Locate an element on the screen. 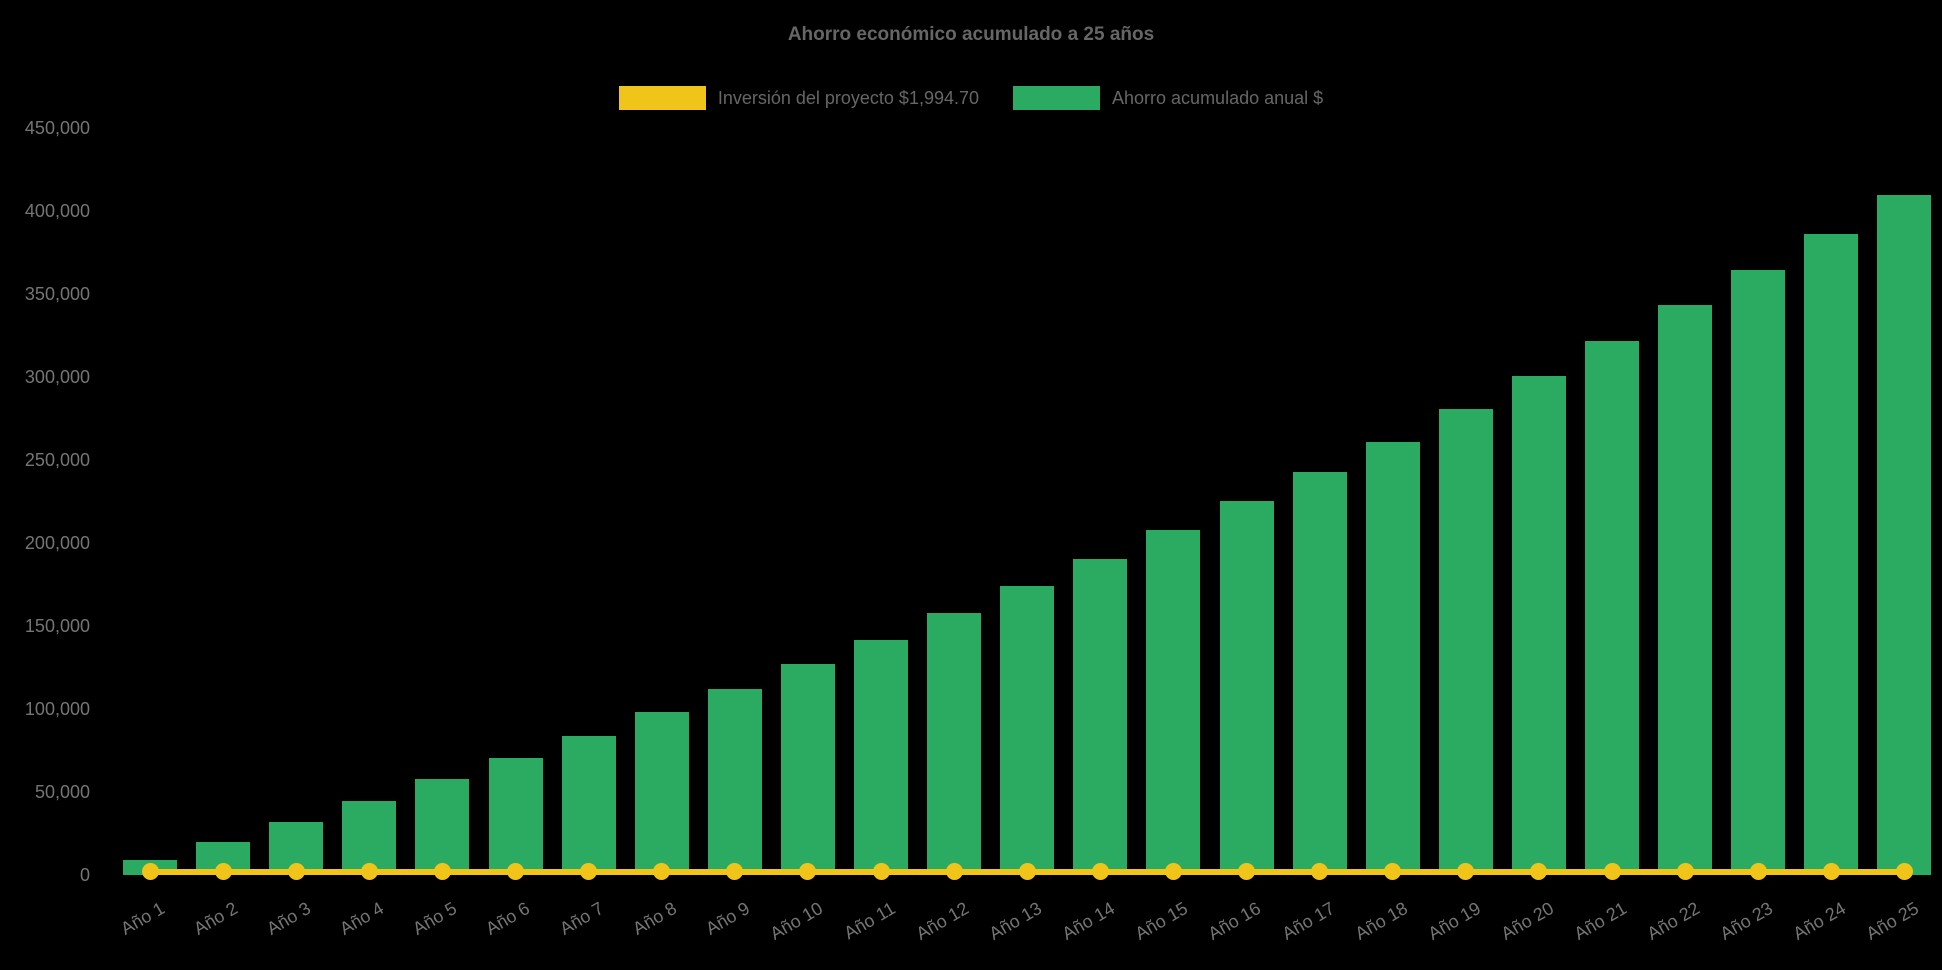 This screenshot has height=970, width=1942. bar-año-24 is located at coordinates (1831, 554).